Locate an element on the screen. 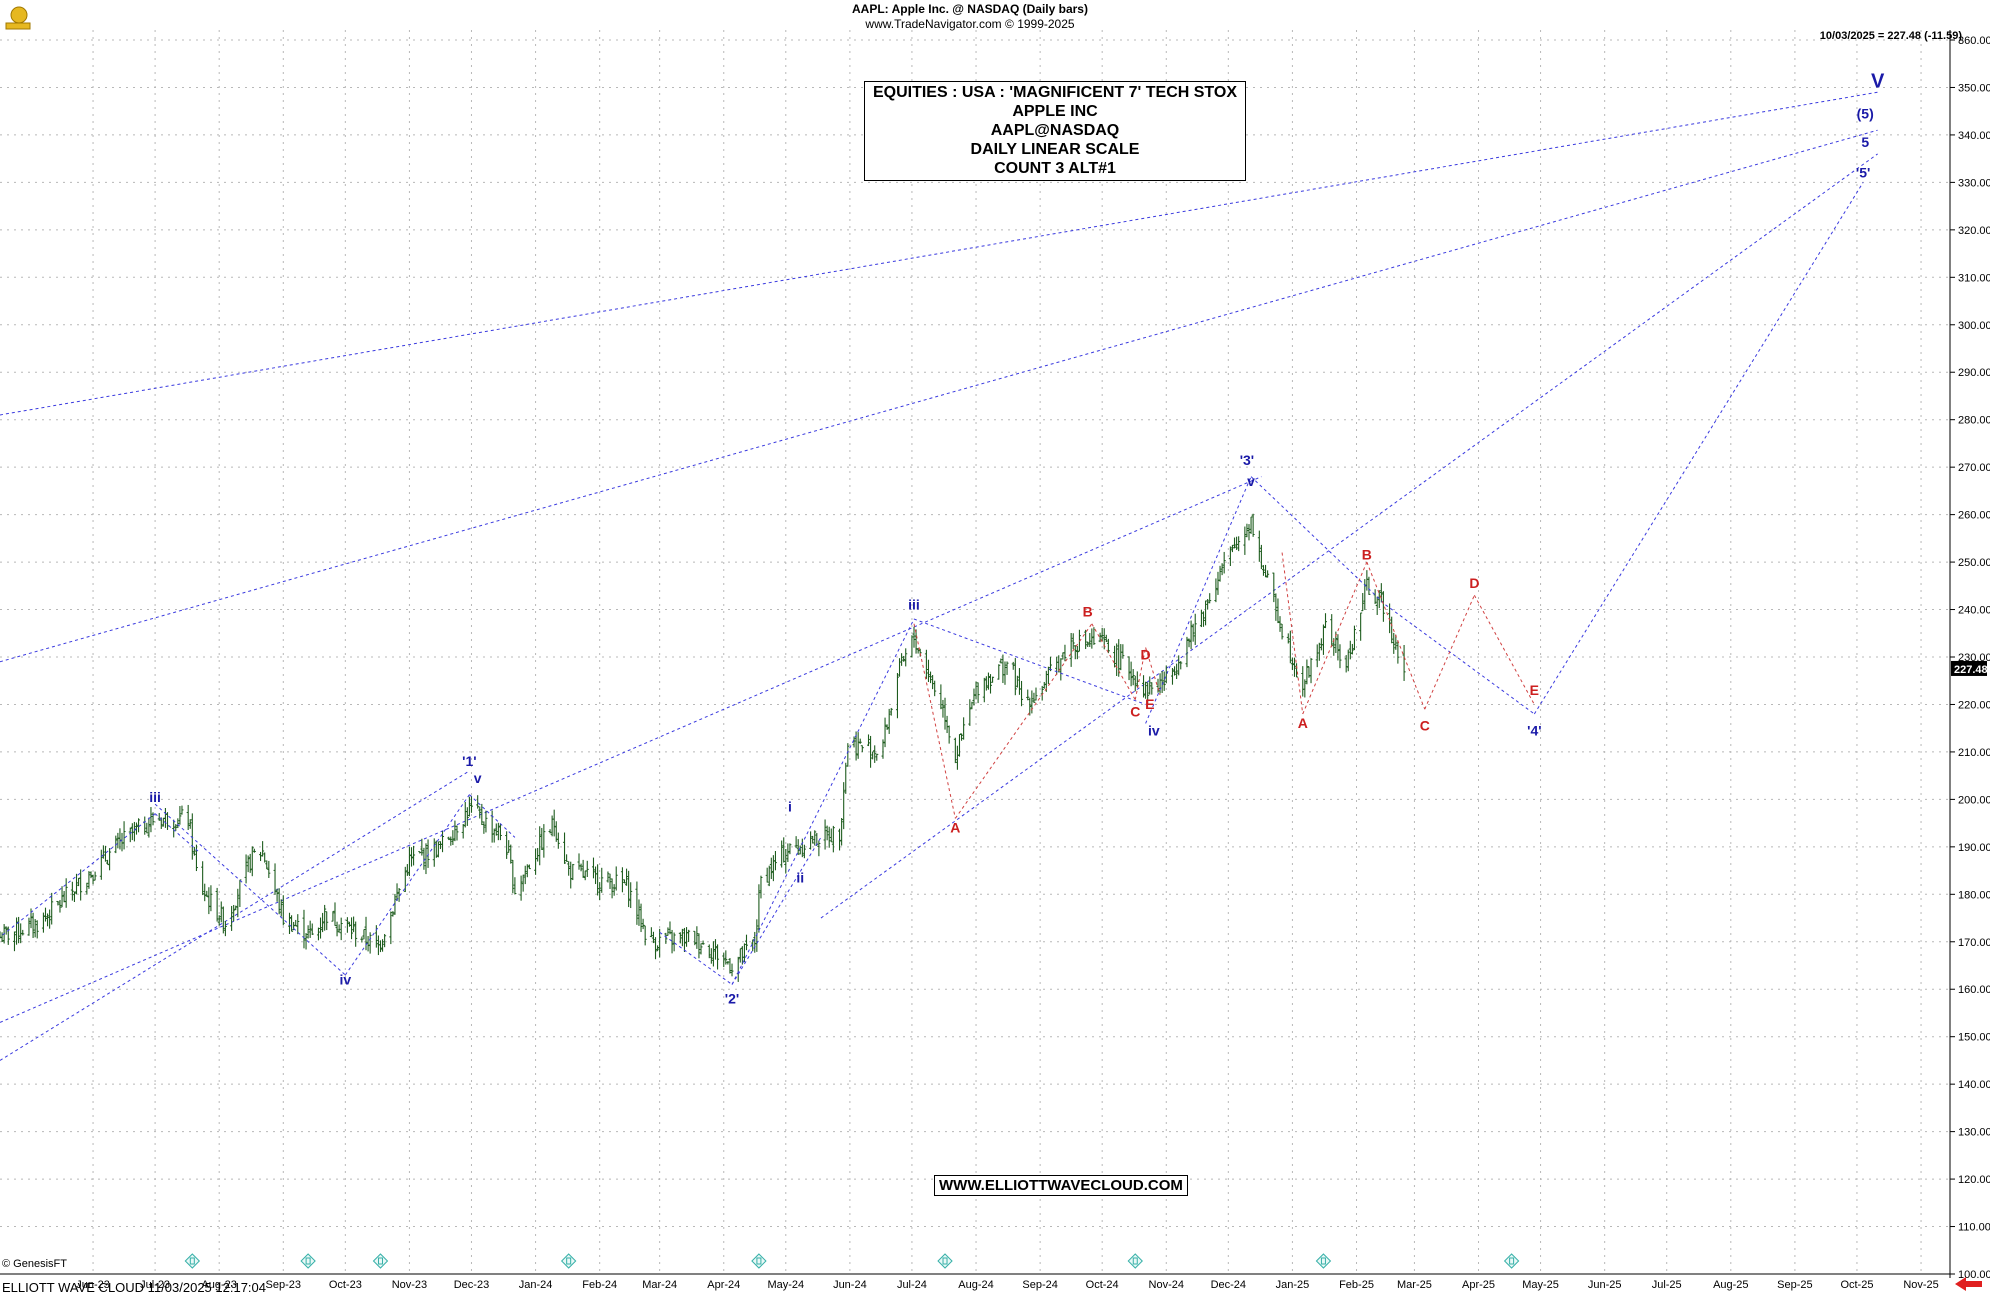 This screenshot has height=1295, width=1990. y-tick-label: 190.00 is located at coordinates (1974, 848).